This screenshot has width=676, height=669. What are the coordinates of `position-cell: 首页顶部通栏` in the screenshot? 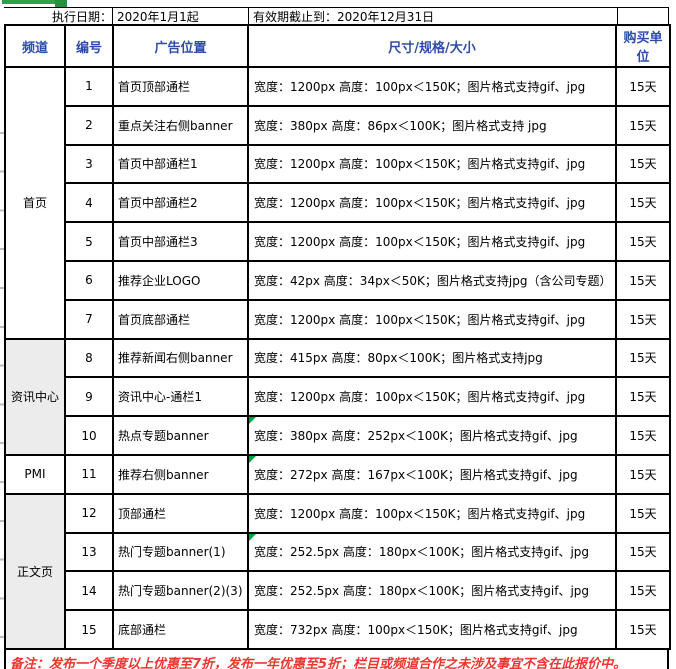 It's located at (180, 86).